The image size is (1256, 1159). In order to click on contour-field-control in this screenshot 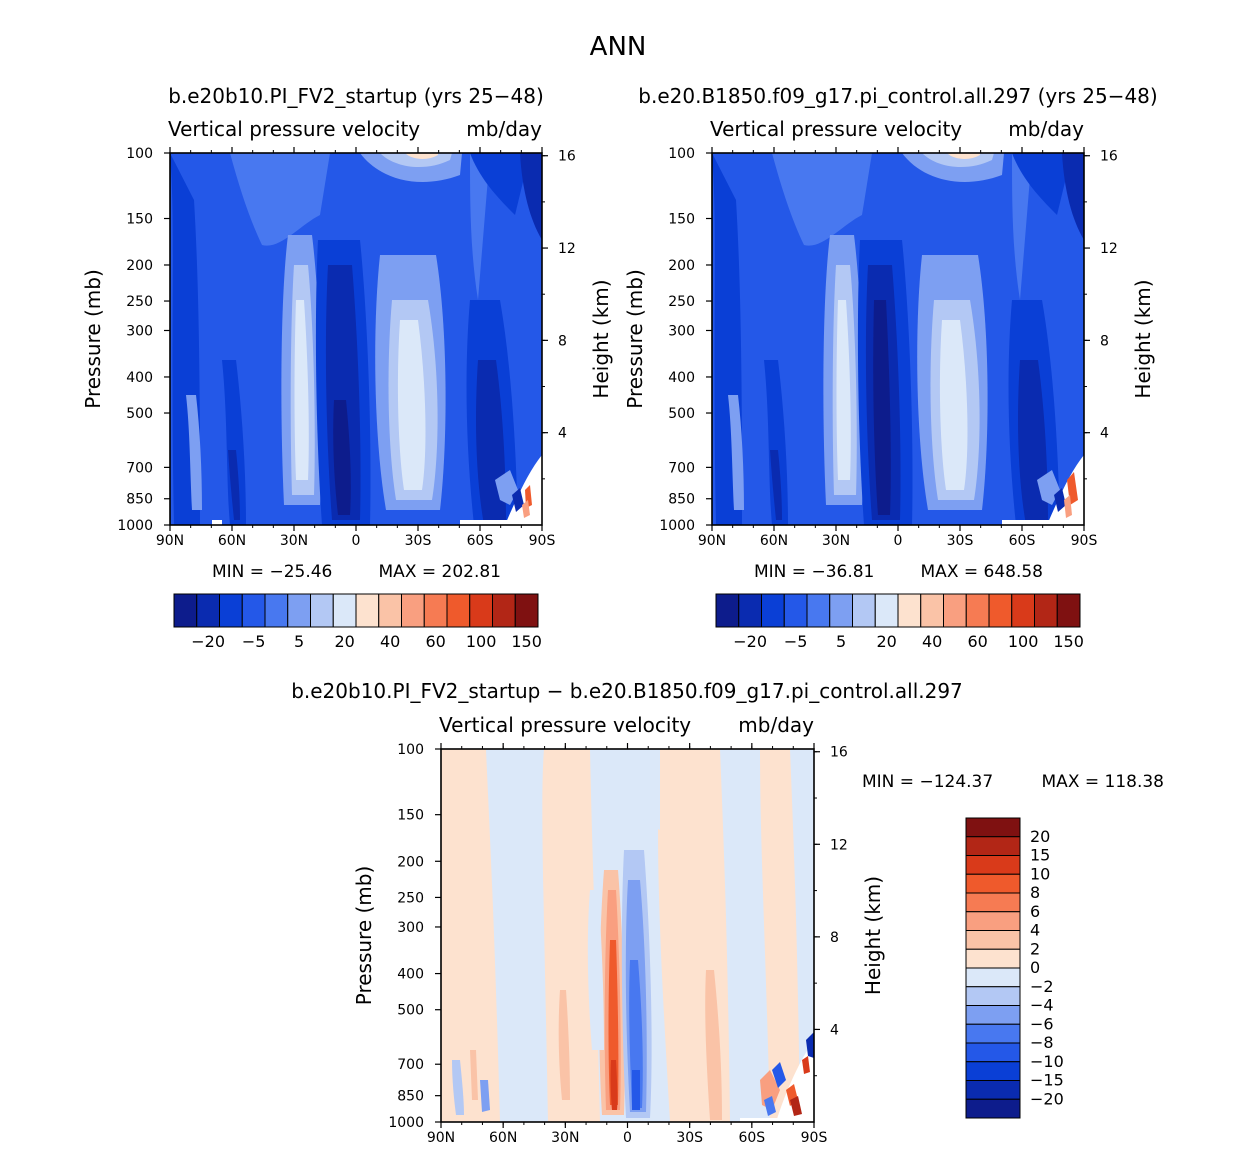, I will do `click(898, 339)`.